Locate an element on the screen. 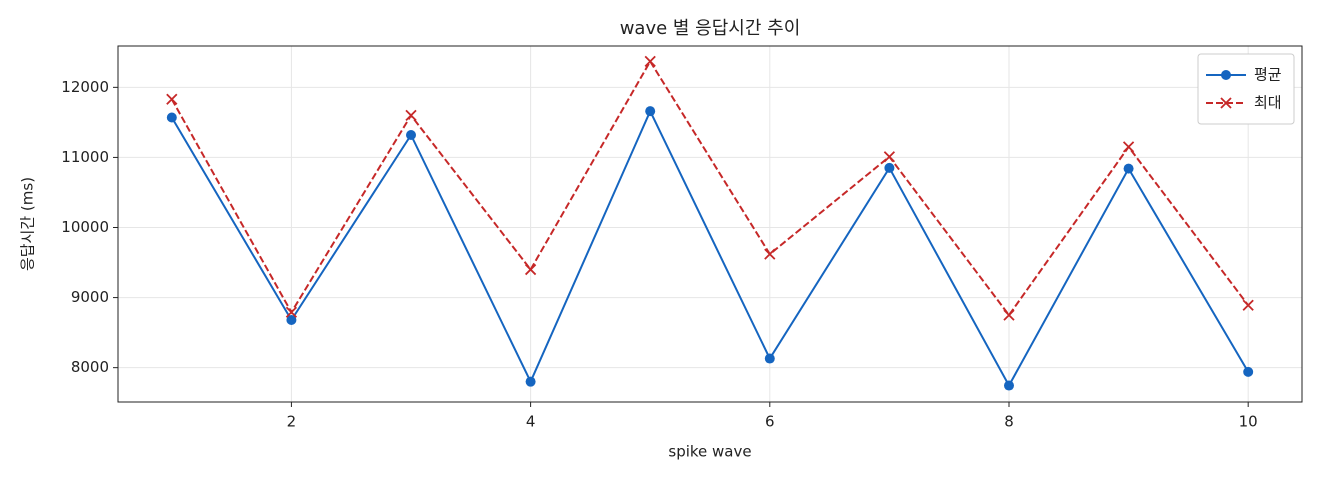 This screenshot has width=1320, height=480. x-tick-label: 6 is located at coordinates (770, 422).